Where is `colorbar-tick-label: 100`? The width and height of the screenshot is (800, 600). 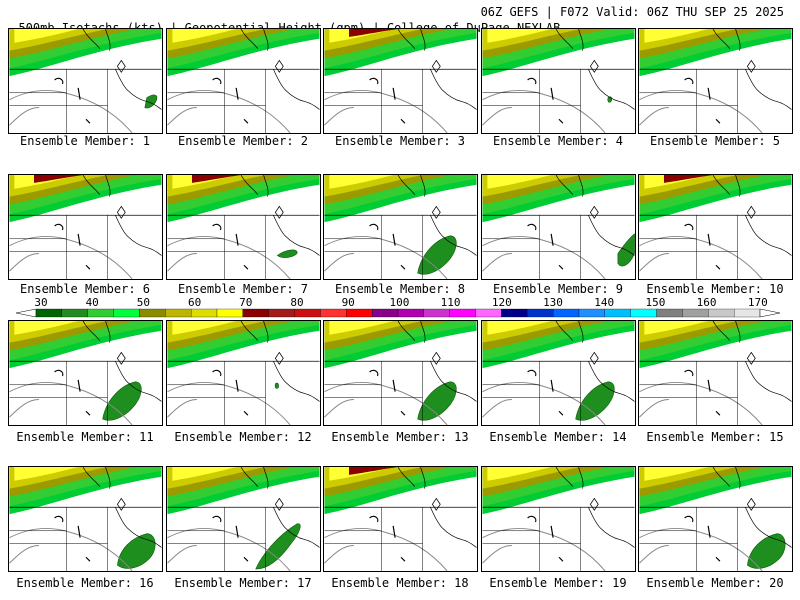
colorbar-tick-label: 100 is located at coordinates (399, 303).